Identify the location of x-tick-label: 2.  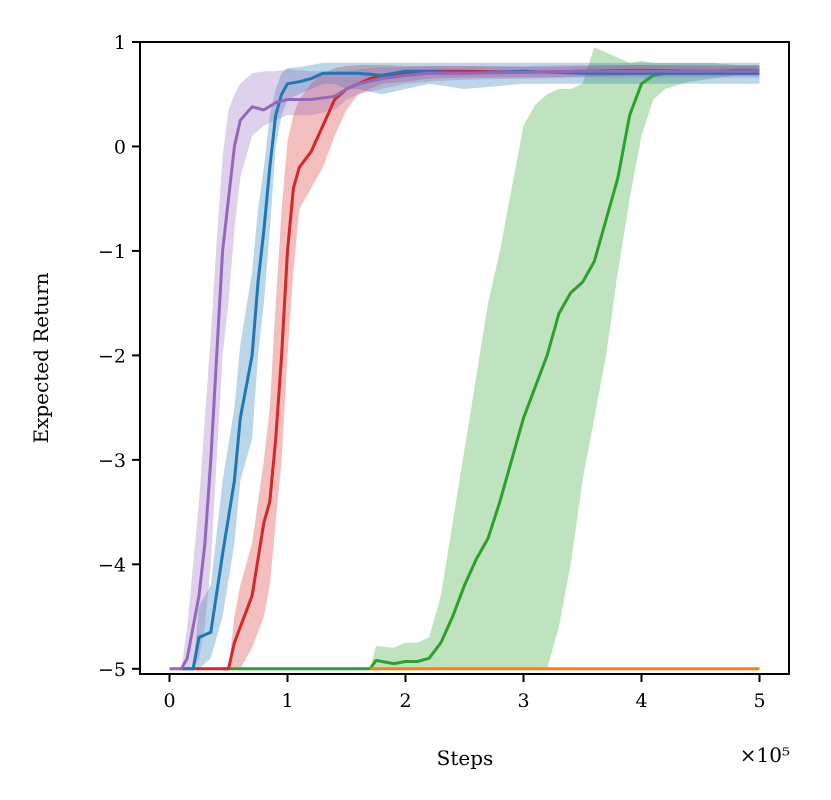
(405, 701).